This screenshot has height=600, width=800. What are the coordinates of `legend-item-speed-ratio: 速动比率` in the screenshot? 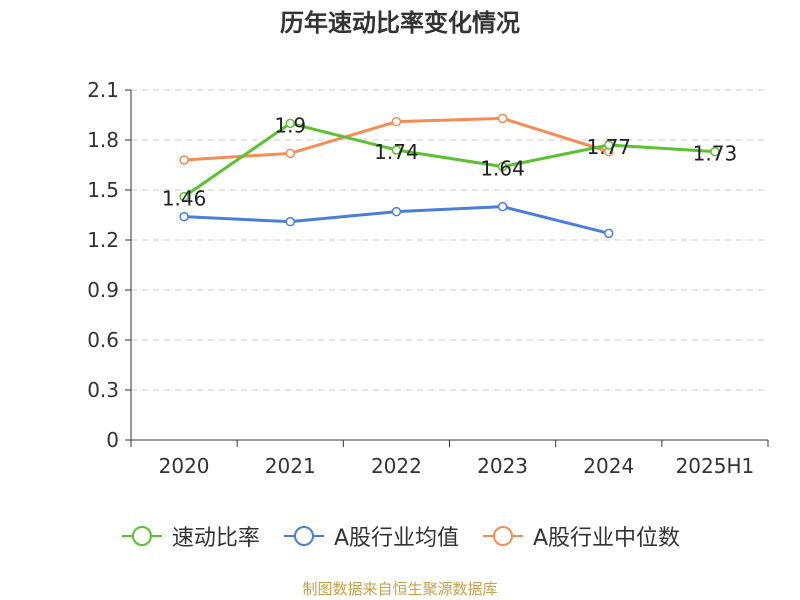 It's located at (190, 536).